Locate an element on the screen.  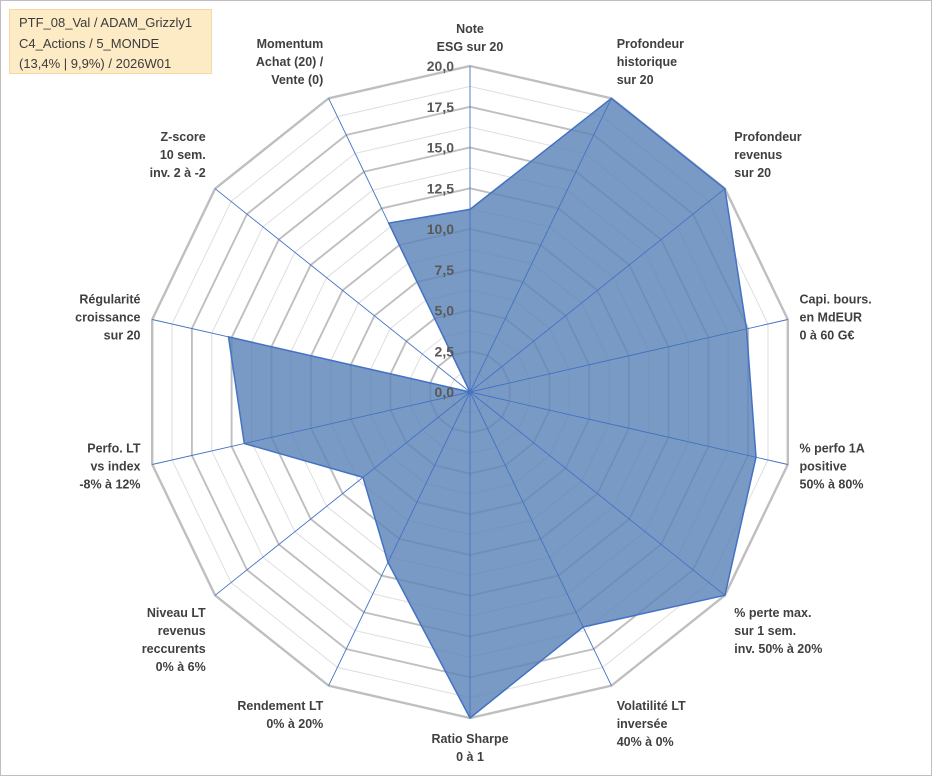
category-label-line: ESG sur 20 is located at coordinates (470, 47).